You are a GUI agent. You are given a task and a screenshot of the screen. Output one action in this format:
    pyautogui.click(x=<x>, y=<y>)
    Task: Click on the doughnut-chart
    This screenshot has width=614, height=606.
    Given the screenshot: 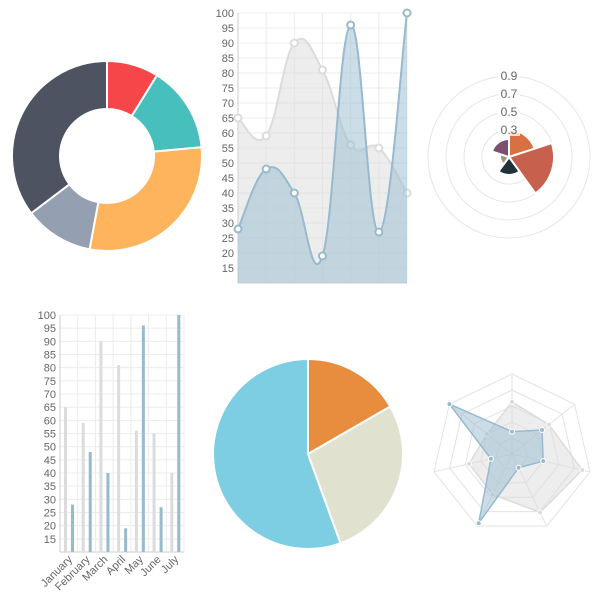 What is the action you would take?
    pyautogui.click(x=107, y=155)
    